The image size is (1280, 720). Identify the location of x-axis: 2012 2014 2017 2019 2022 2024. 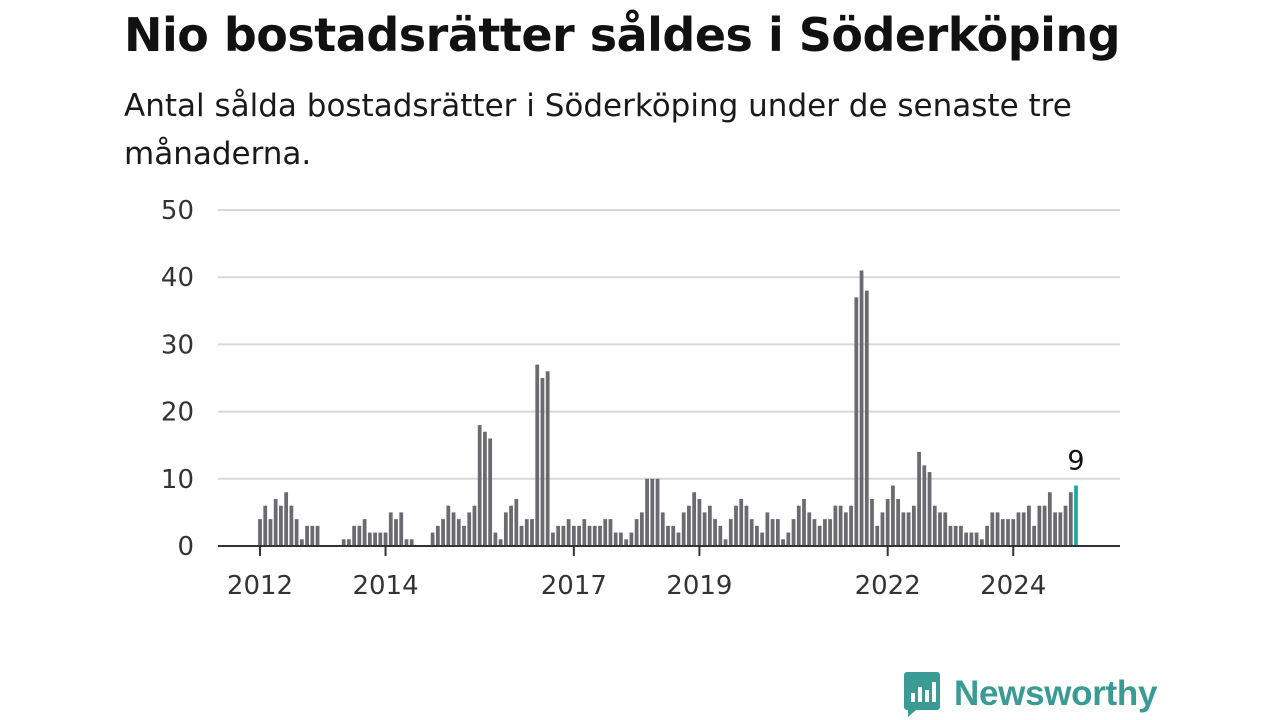
(669, 573).